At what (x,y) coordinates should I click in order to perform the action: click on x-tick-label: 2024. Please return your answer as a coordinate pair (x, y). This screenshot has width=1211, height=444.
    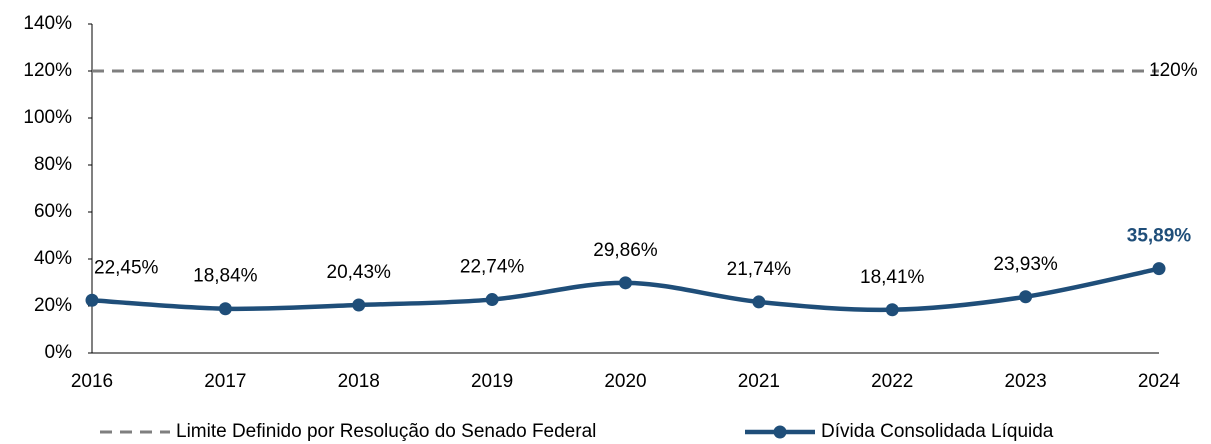
    Looking at the image, I should click on (1159, 381).